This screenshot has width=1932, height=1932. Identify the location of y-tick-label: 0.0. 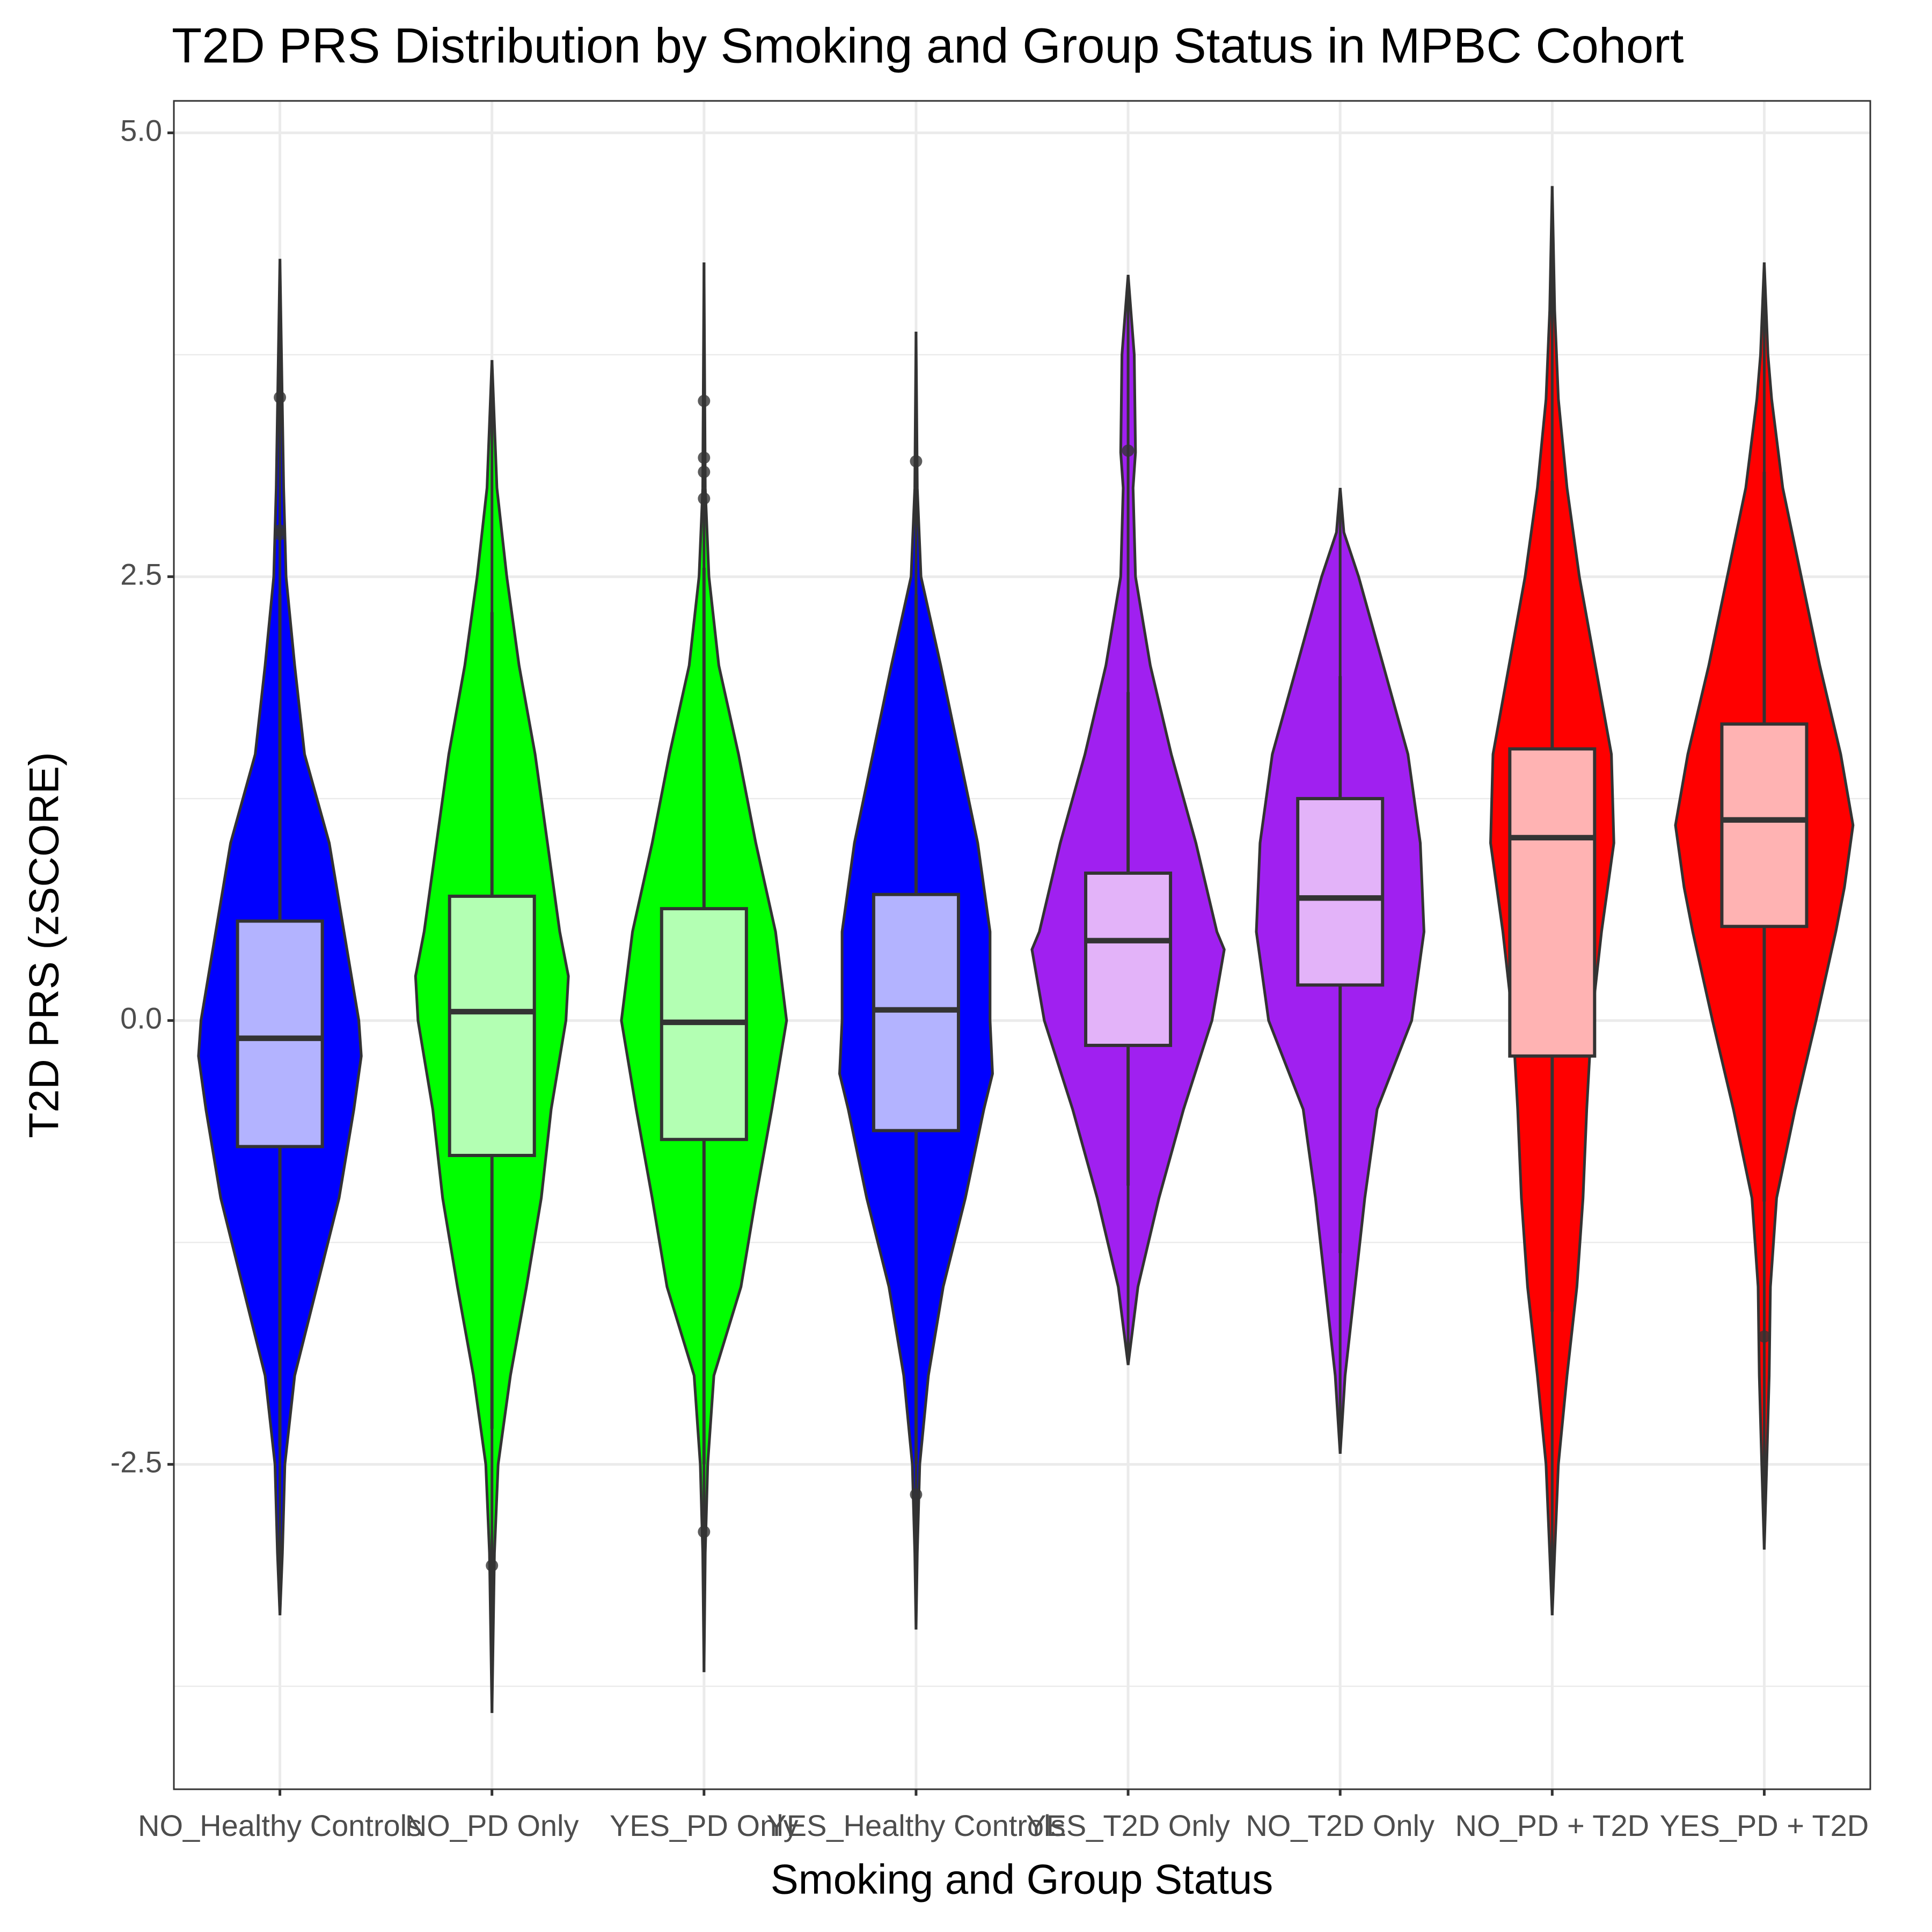
(141, 1018).